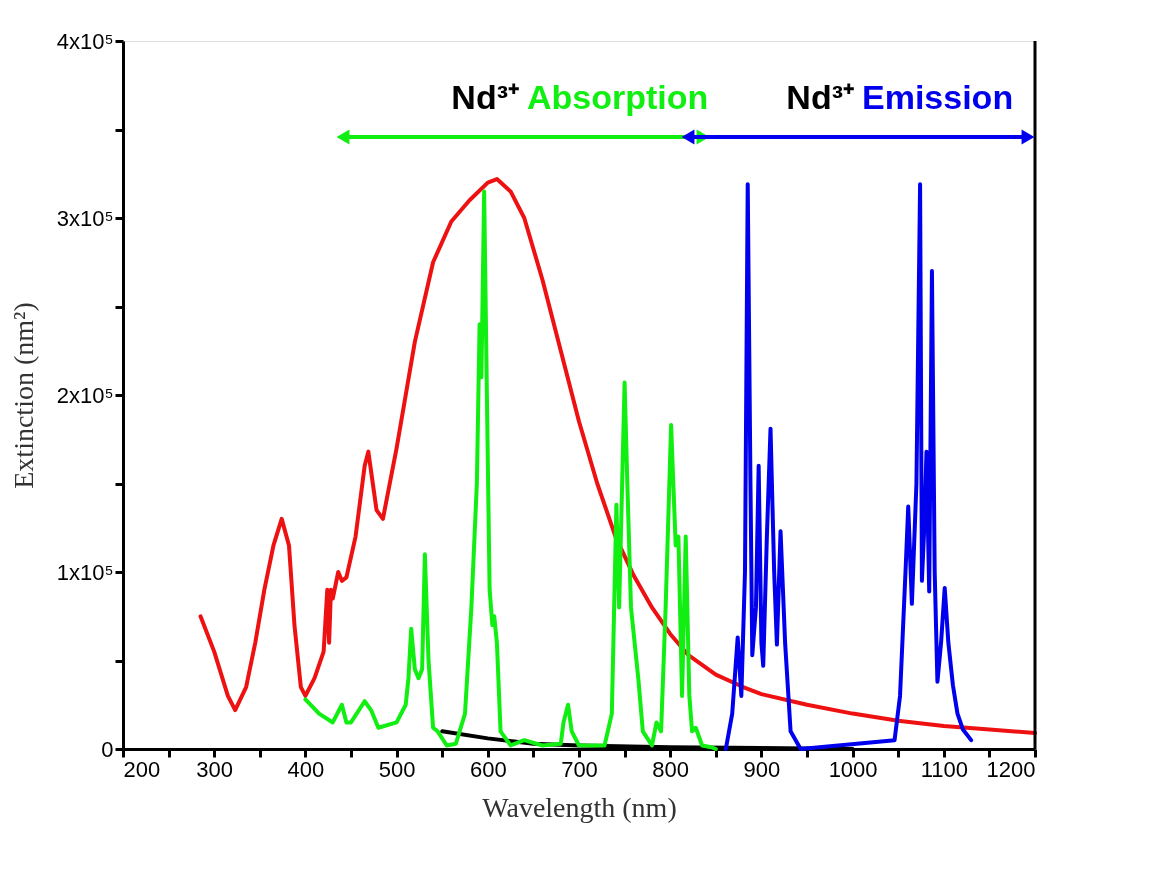 The height and width of the screenshot is (877, 1167). Describe the element at coordinates (85, 572) in the screenshot. I see `y-tick-label: 1x10⁵` at that location.